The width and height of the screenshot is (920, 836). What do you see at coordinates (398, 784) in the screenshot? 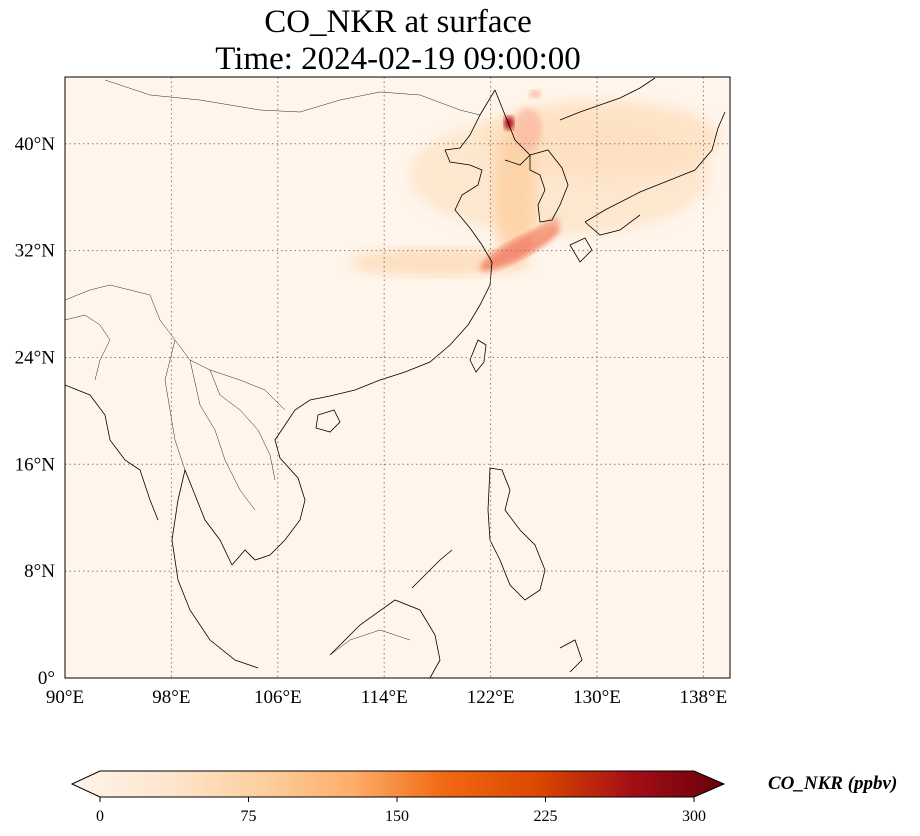
I see `colorbar-gradient` at bounding box center [398, 784].